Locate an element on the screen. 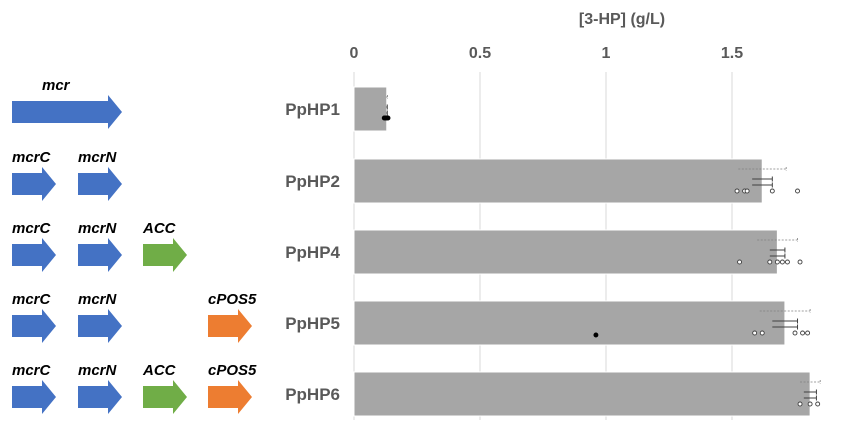 This screenshot has width=853, height=426. strain-label: PpHP1 is located at coordinates (312, 109).